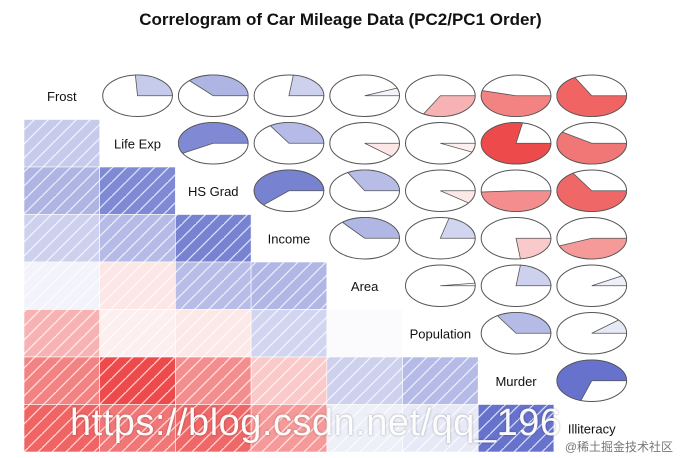 The height and width of the screenshot is (458, 681). What do you see at coordinates (618, 447) in the screenshot?
I see `source-tag: @稀土掘金技术社区` at bounding box center [618, 447].